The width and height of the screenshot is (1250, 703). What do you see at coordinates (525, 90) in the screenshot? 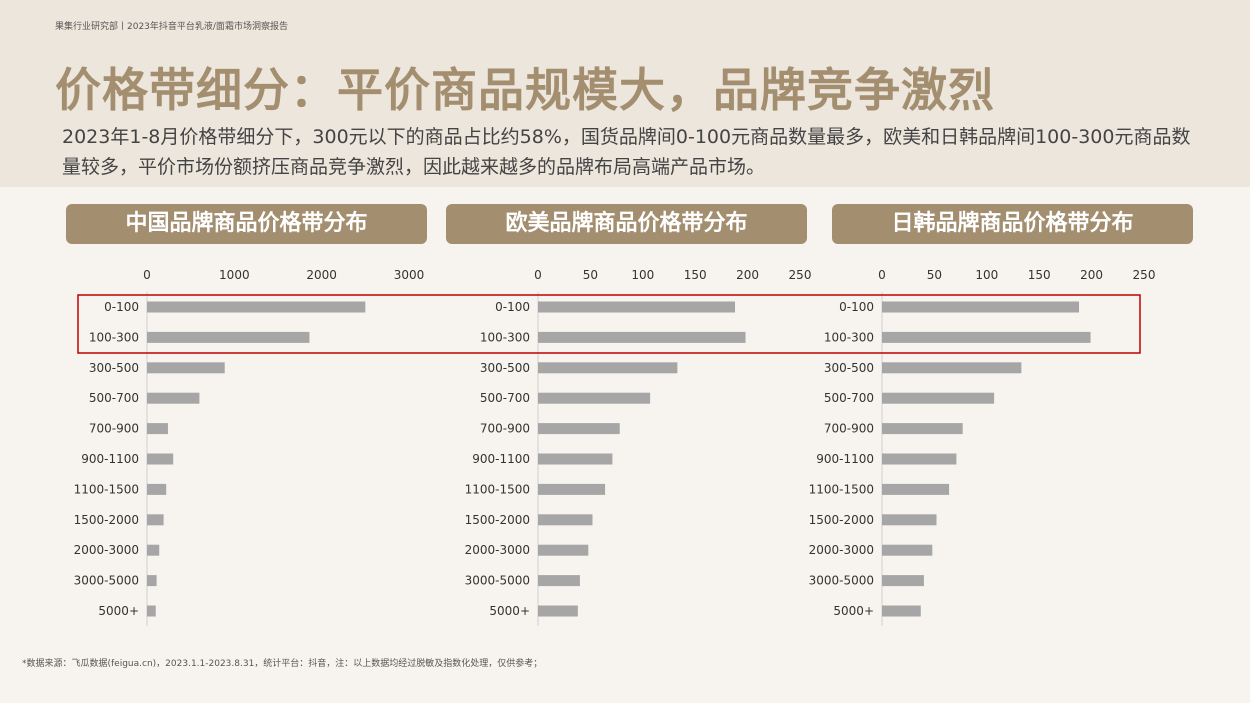
I see `page-title: 价格带细分：平价商品规模大，品牌竞争激烈` at bounding box center [525, 90].